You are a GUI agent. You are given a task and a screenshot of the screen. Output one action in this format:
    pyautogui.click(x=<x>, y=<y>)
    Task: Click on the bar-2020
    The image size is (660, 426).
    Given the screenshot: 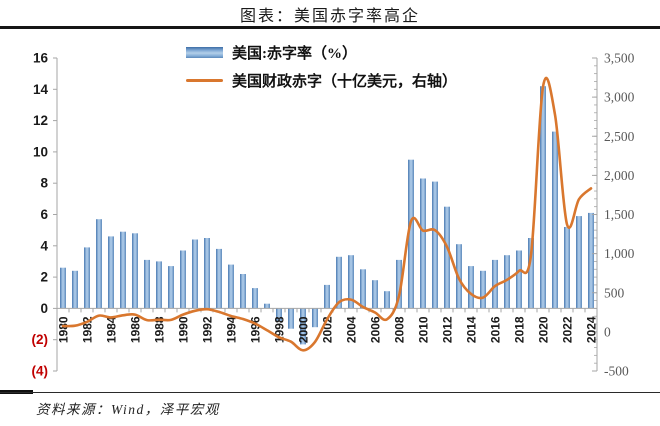 What is the action you would take?
    pyautogui.click(x=543, y=197)
    